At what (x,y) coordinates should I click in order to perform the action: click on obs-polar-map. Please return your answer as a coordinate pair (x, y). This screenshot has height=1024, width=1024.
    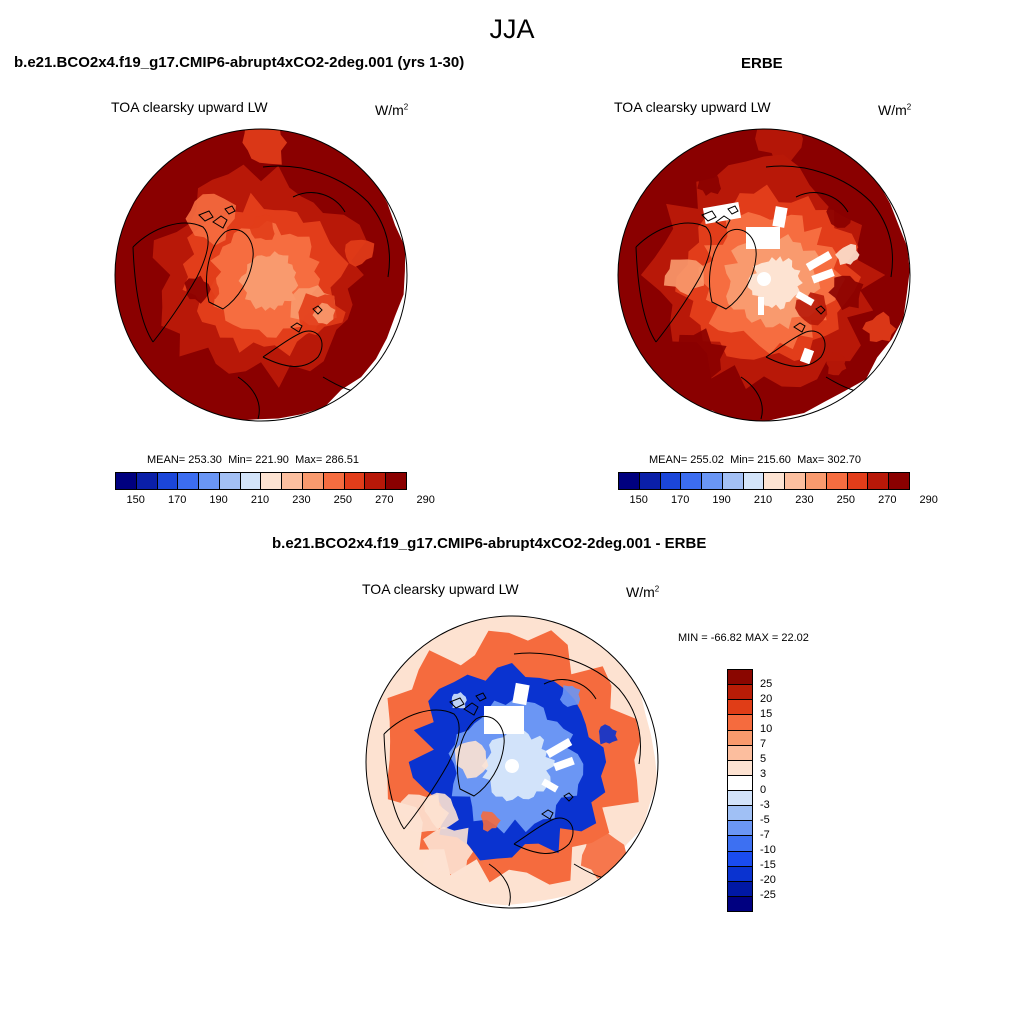
    Looking at the image, I should click on (764, 275).